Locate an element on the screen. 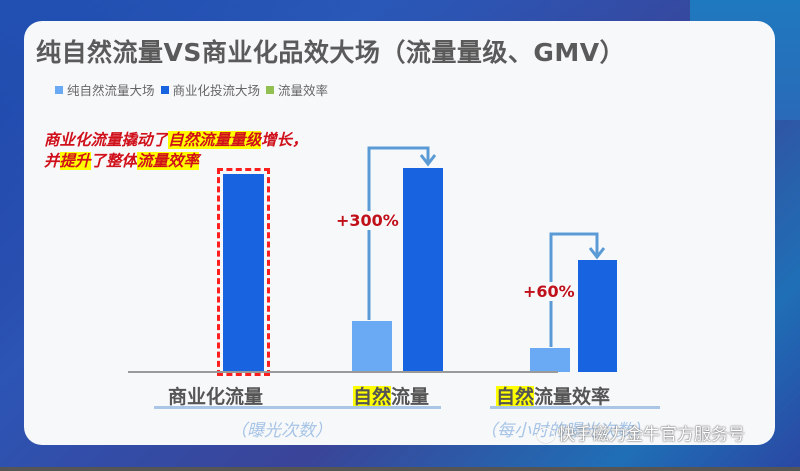 Image resolution: width=800 pixels, height=471 pixels. legend-label: 流量效率 is located at coordinates (303, 90).